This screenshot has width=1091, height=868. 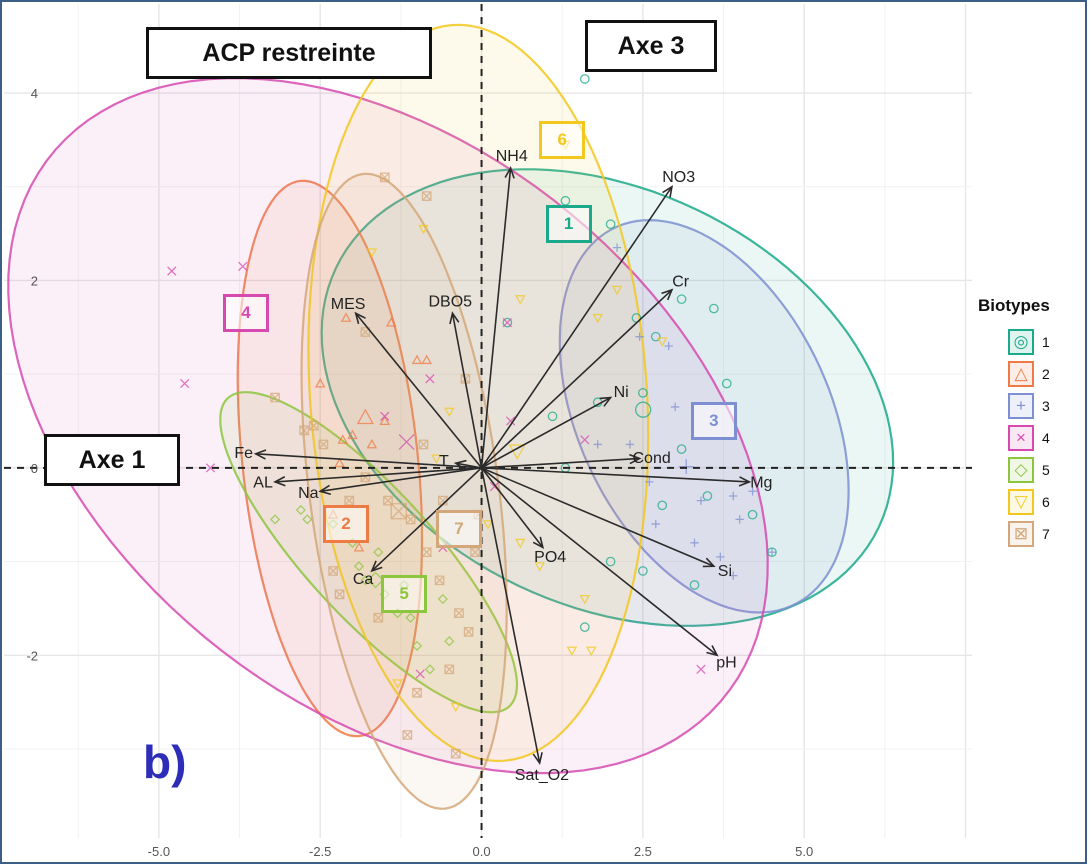 I want to click on vector-label-NH4: NH4, so click(x=512, y=156).